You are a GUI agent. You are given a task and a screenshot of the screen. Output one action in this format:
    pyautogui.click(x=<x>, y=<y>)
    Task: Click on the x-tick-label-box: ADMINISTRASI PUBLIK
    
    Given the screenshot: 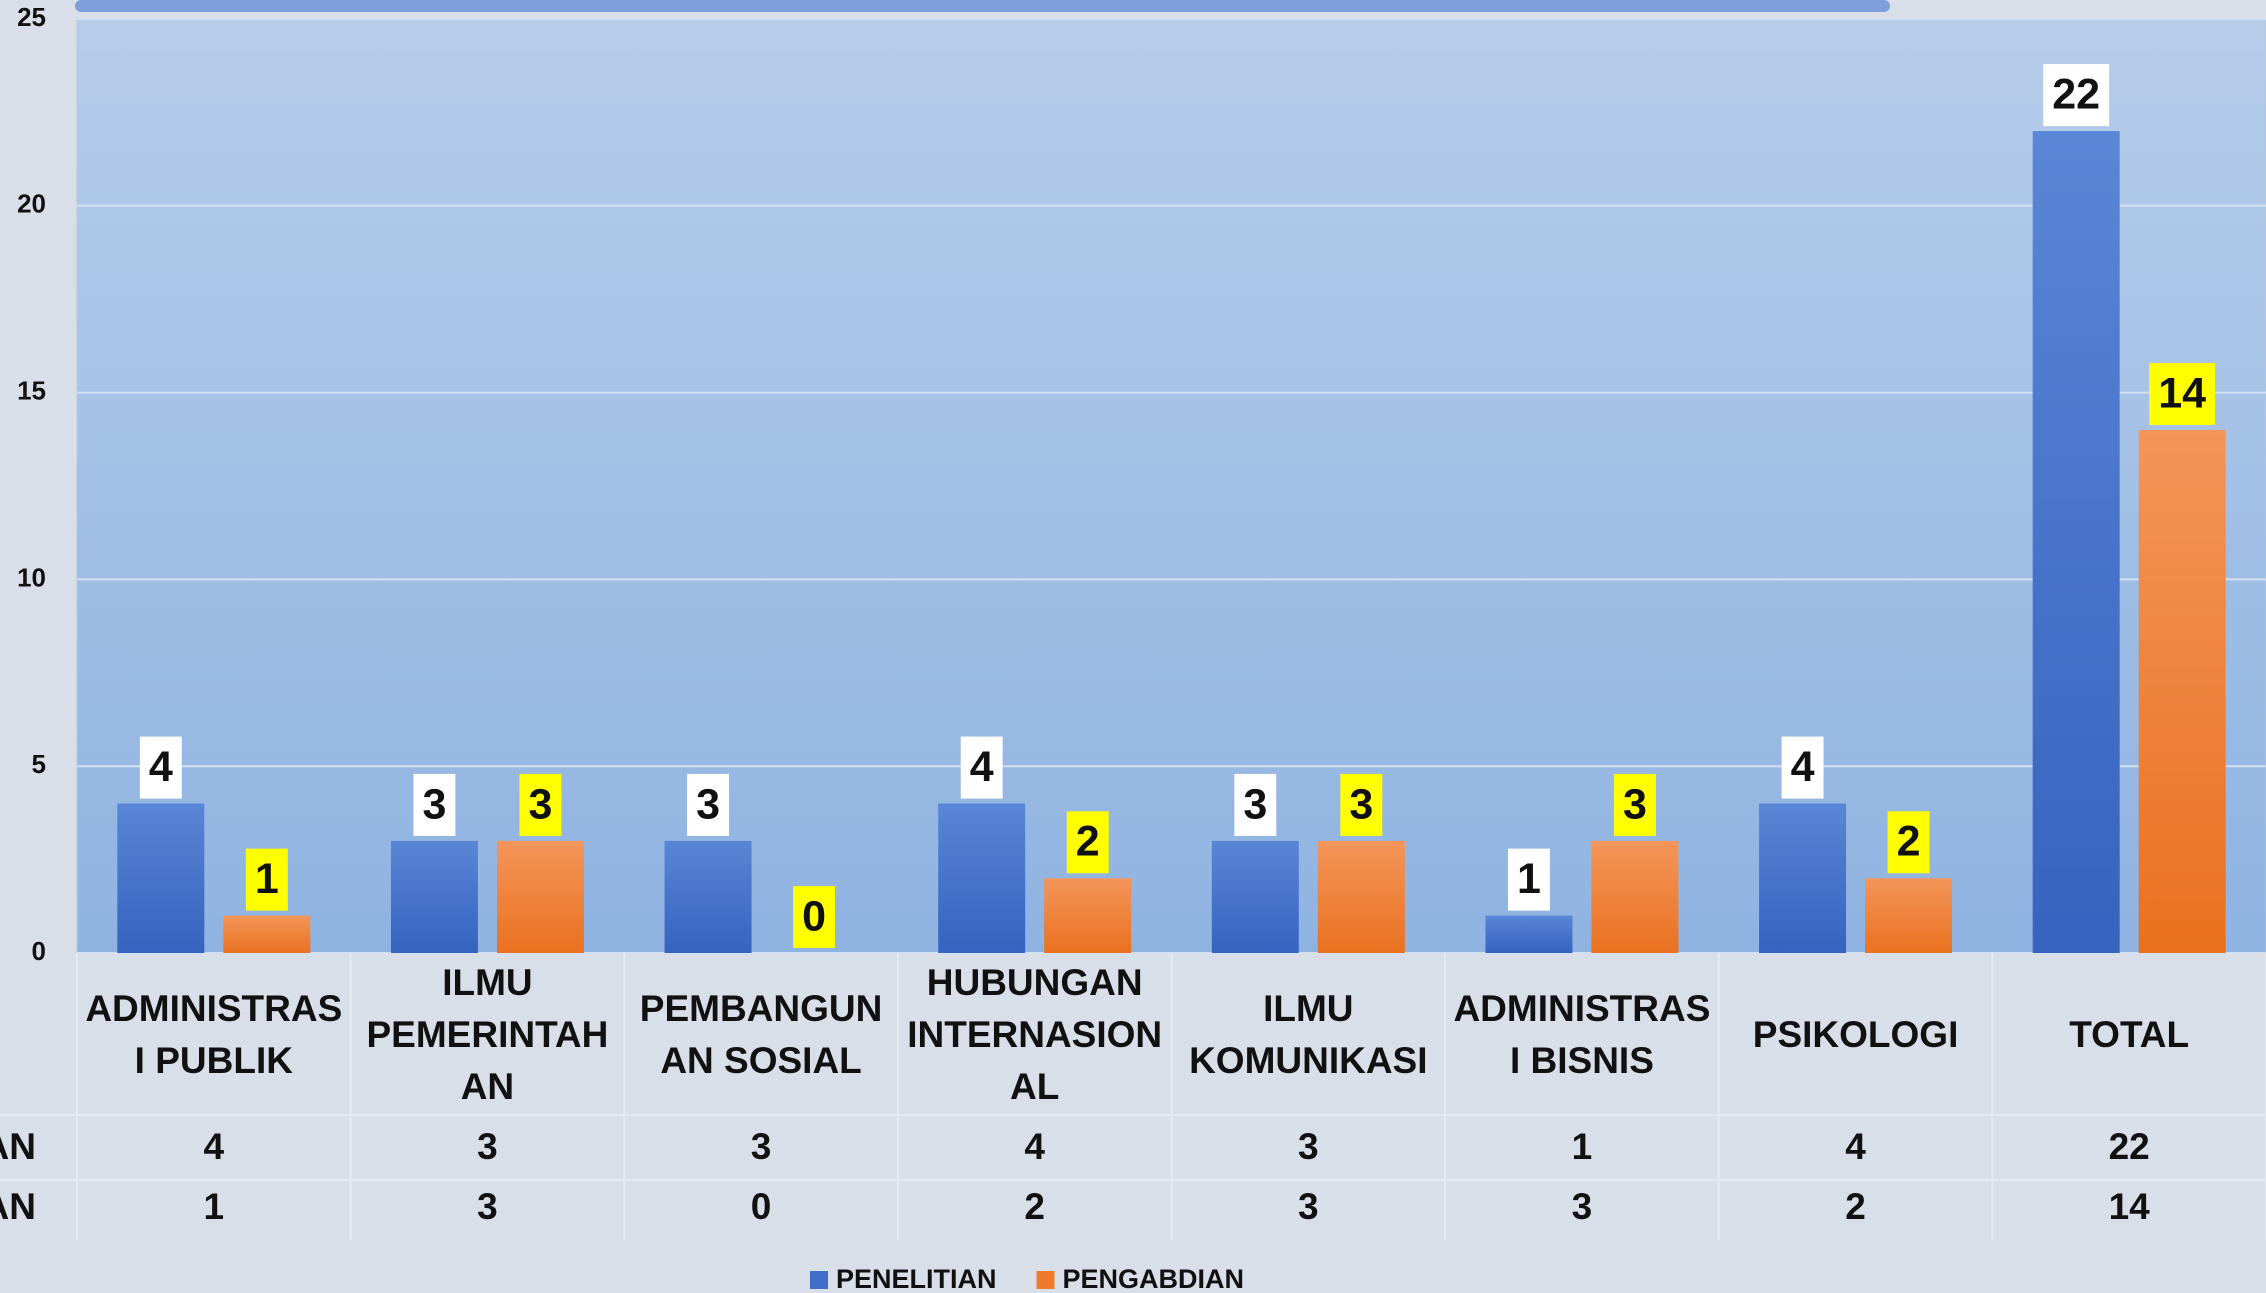 What is the action you would take?
    pyautogui.click(x=214, y=1034)
    